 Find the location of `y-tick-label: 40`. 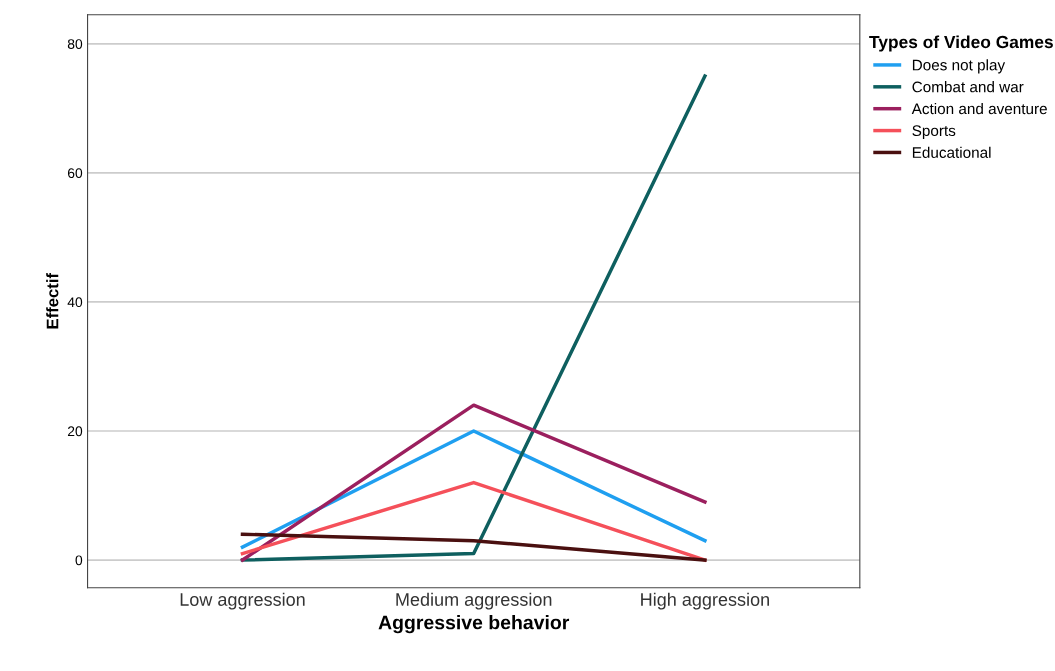

y-tick-label: 40 is located at coordinates (75, 302).